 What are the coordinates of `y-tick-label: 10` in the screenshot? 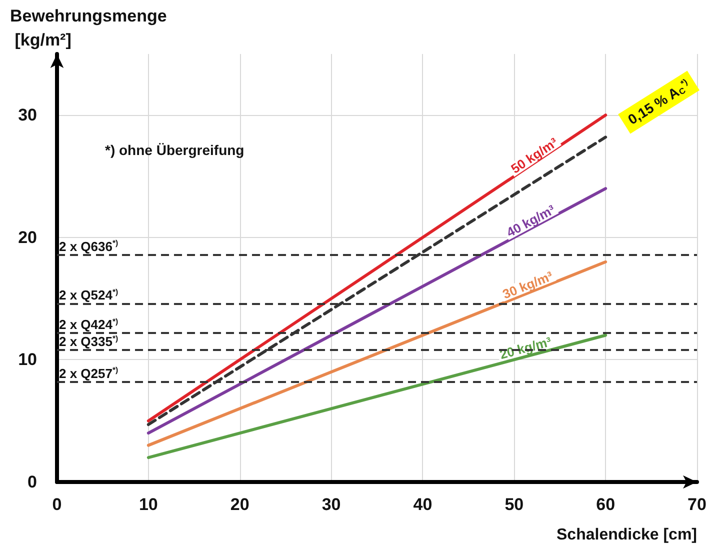 It's located at (27, 360).